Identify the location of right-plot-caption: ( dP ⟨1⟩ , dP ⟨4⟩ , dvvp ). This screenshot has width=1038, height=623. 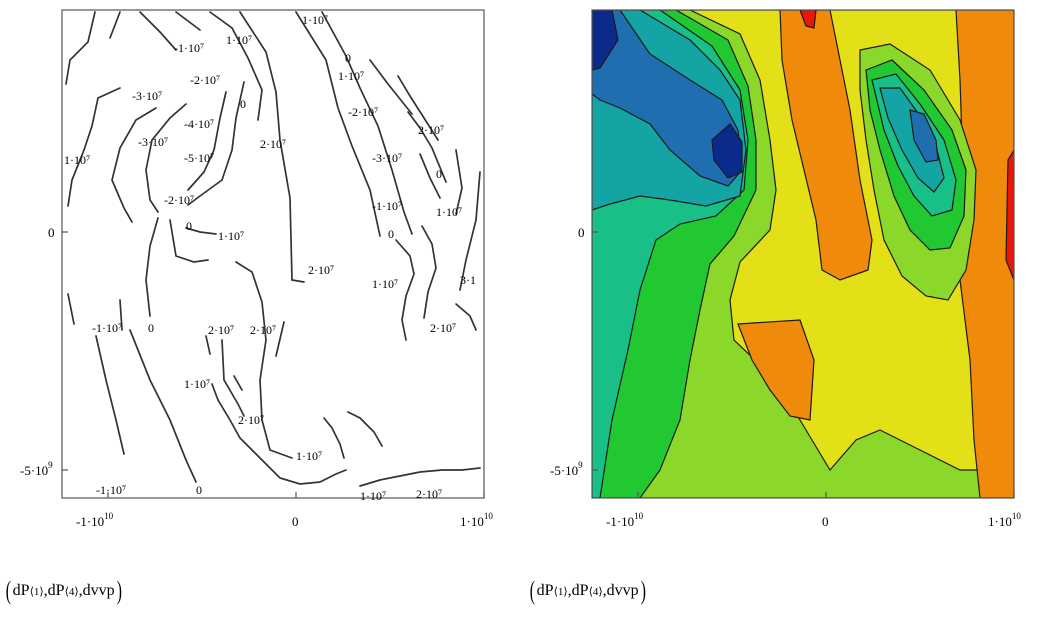
(587, 591).